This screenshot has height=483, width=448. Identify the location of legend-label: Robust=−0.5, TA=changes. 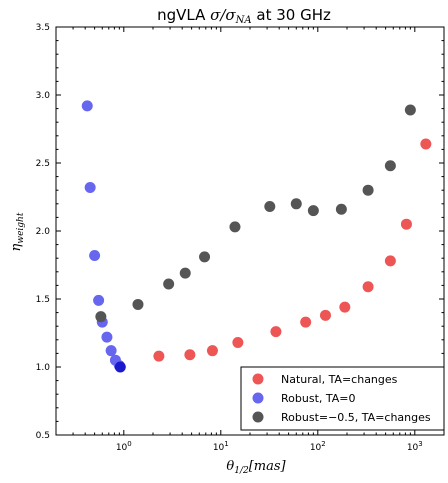
(356, 417).